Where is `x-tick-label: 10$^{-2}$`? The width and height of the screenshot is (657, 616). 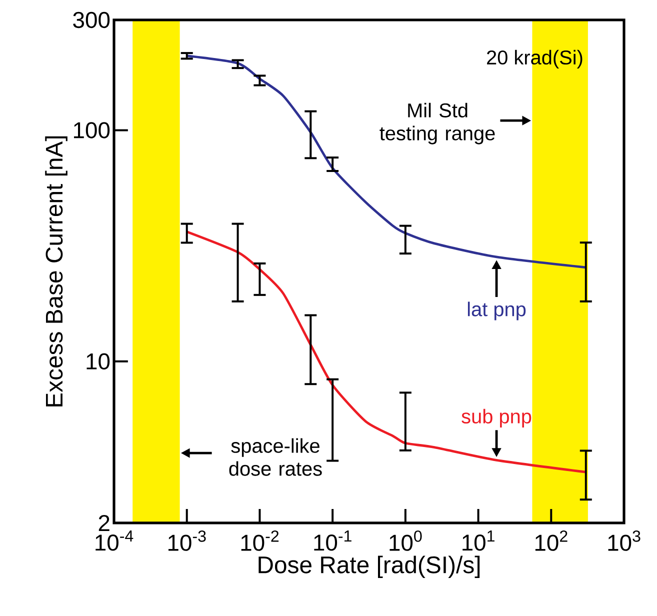
x-tick-label: 10$^{-2}$ is located at coordinates (260, 540).